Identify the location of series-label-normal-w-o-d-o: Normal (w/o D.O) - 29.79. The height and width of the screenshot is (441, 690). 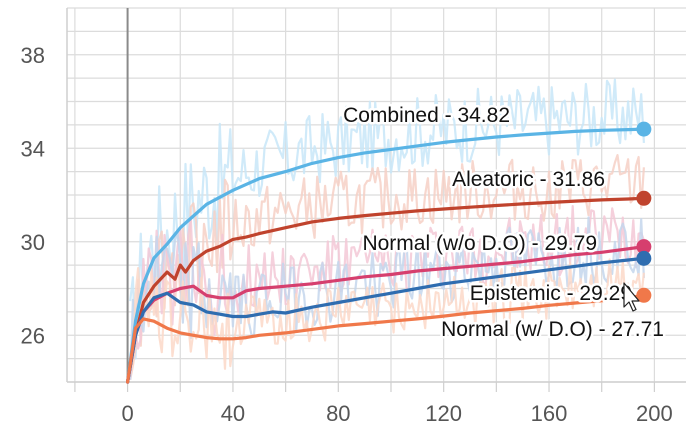
(479, 243).